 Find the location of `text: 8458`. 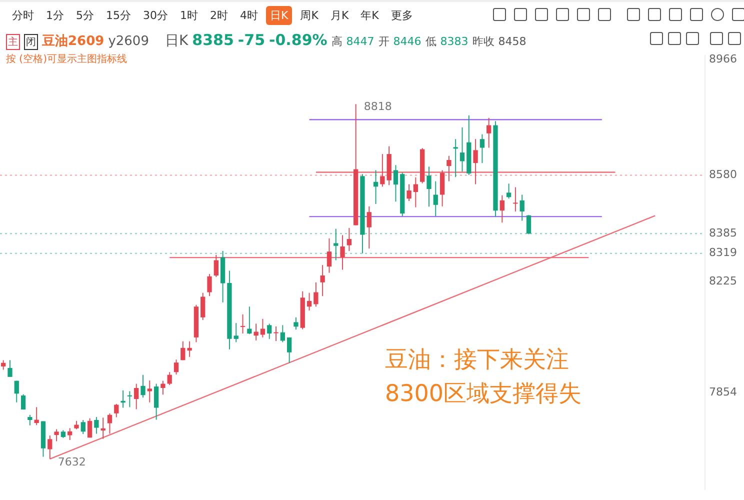

text: 8458 is located at coordinates (512, 41).